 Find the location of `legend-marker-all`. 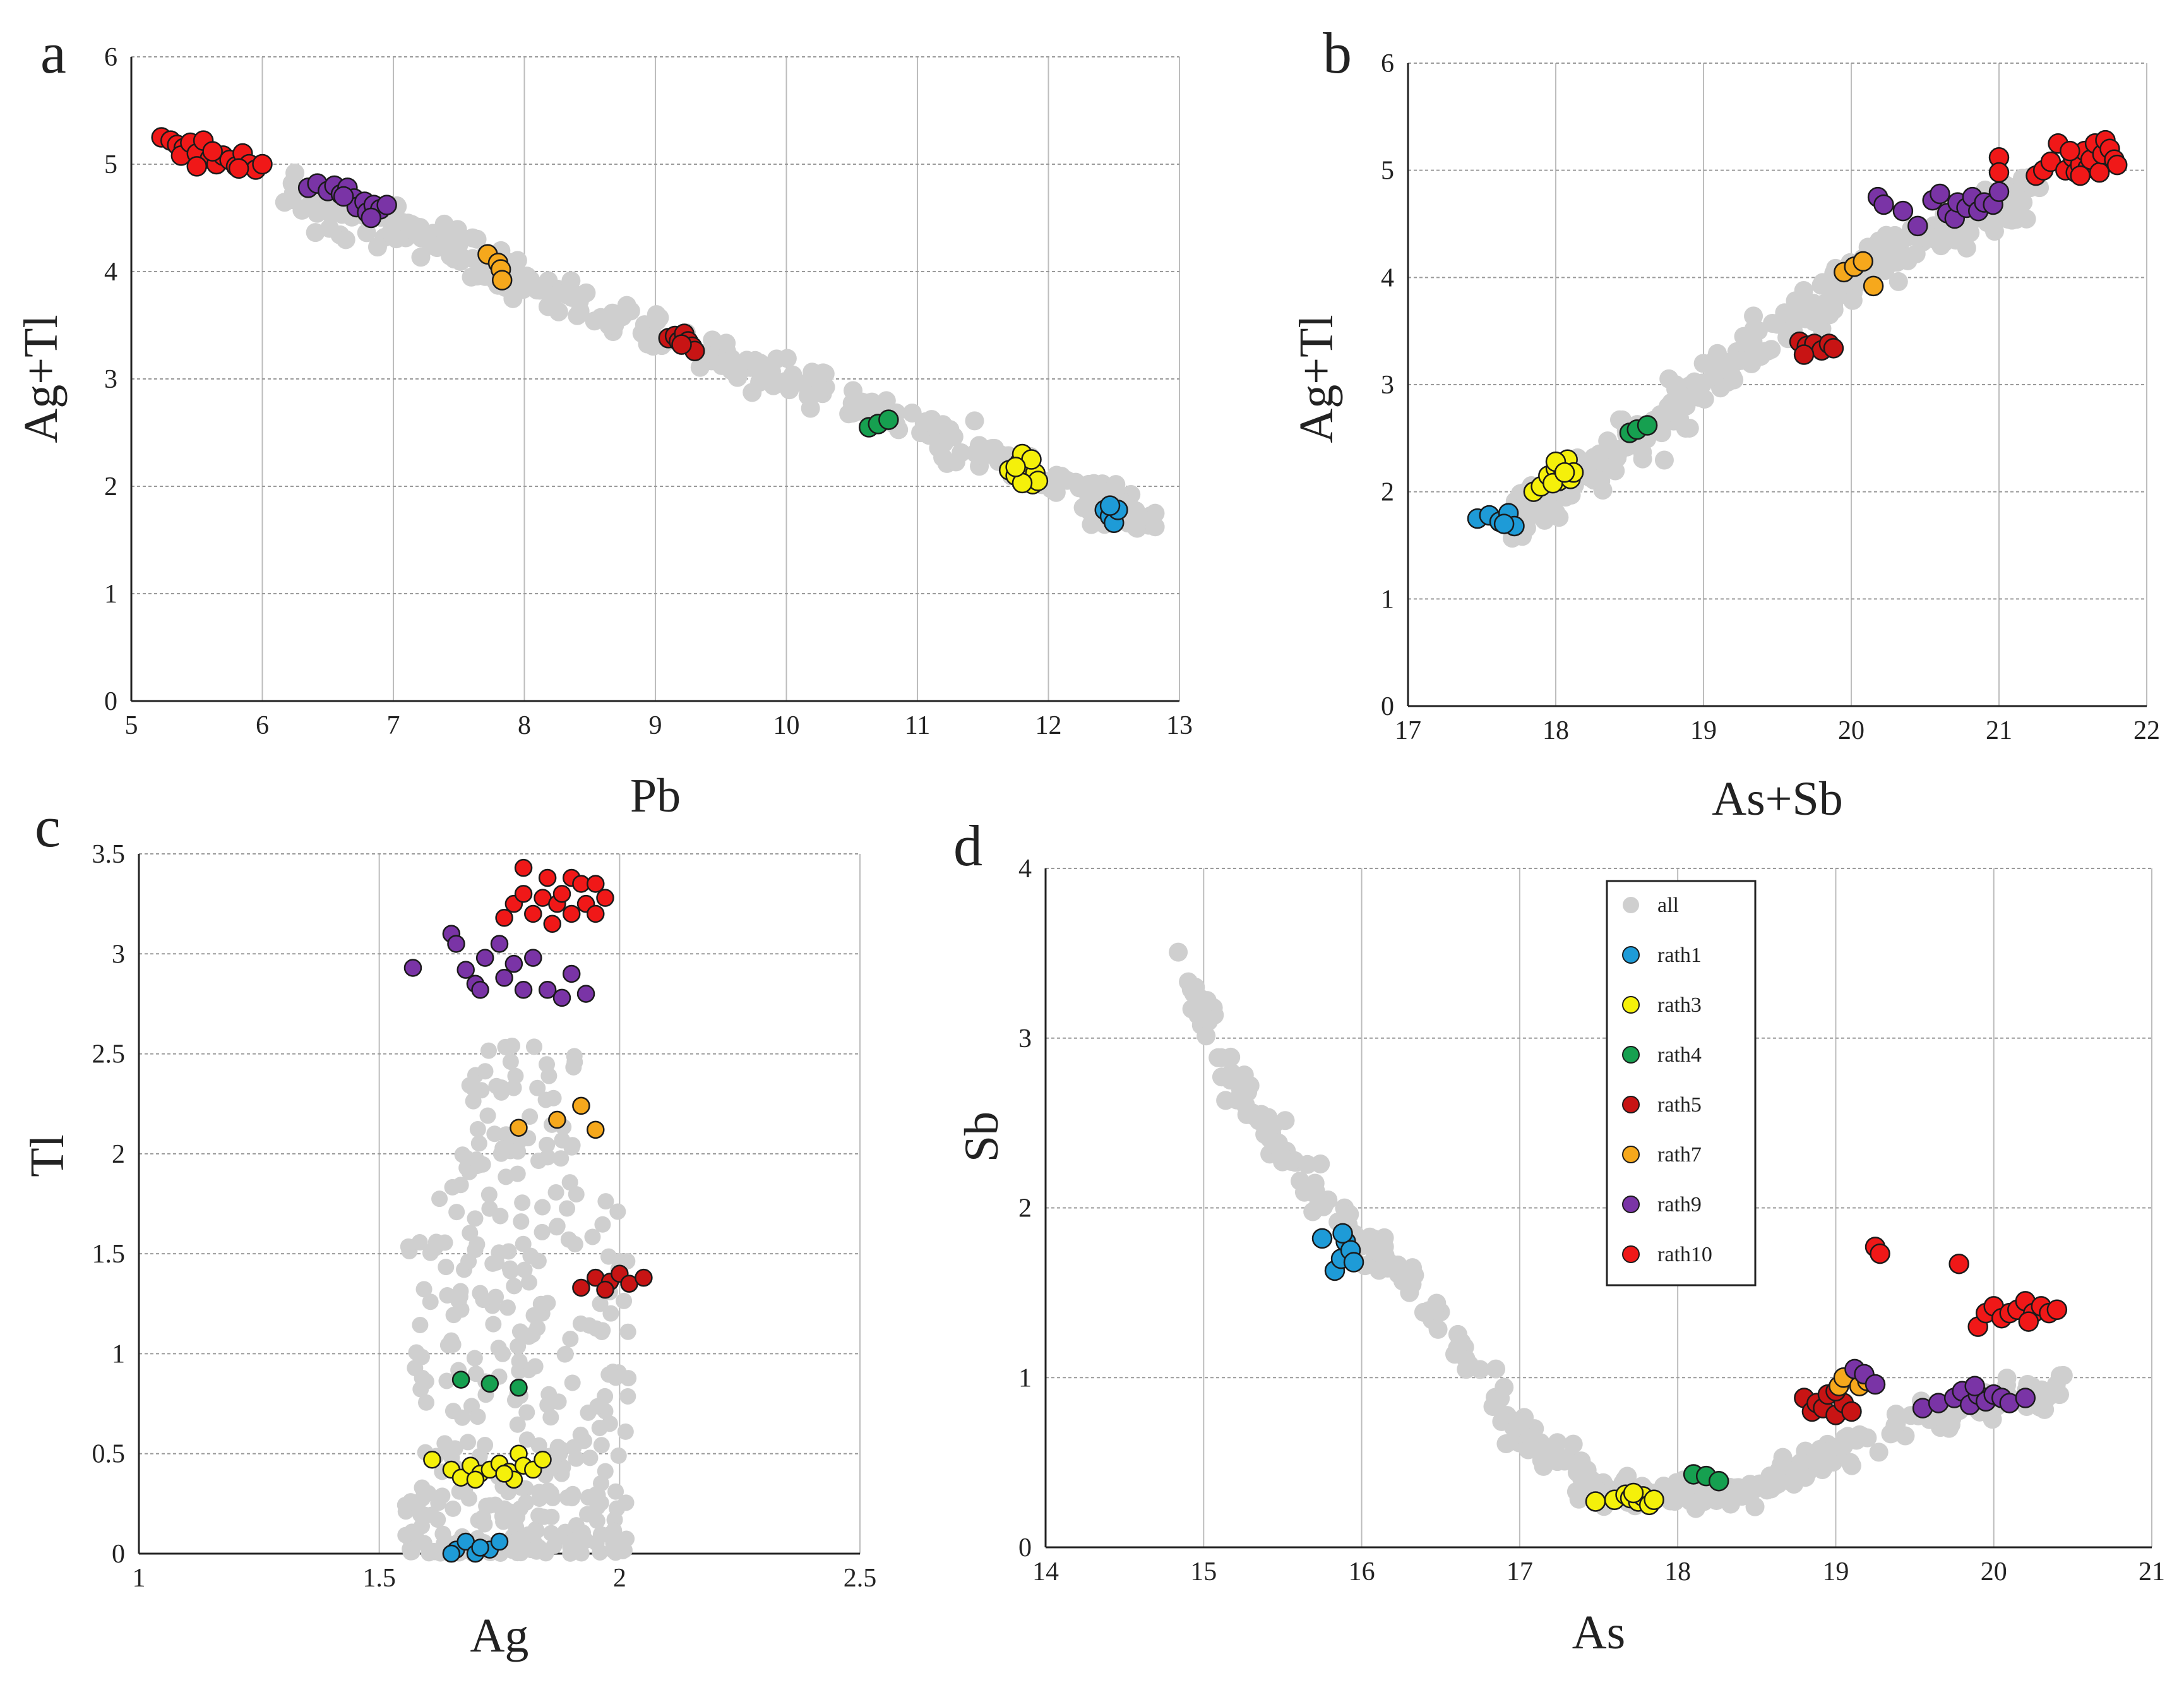

legend-marker-all is located at coordinates (1631, 905).